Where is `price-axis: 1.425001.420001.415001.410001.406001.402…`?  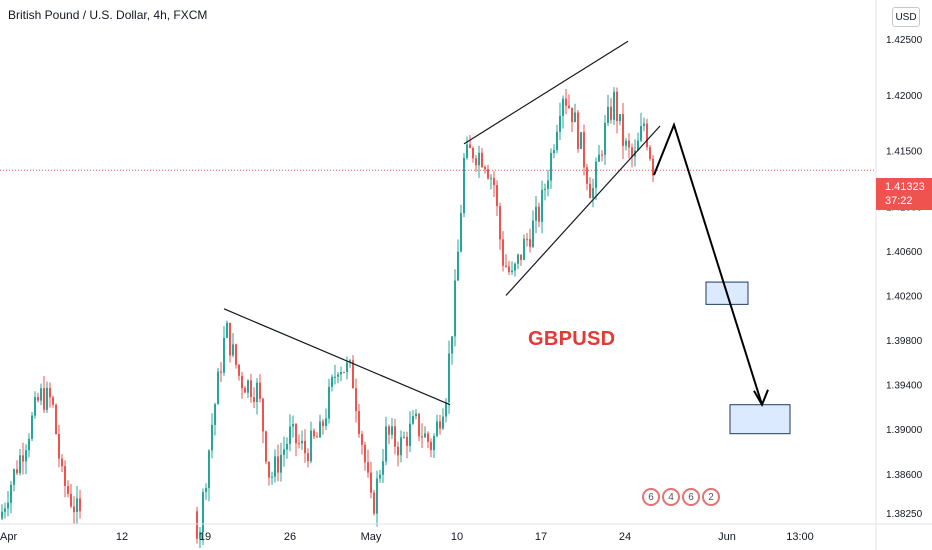 price-axis: 1.425001.420001.415001.410001.406001.402… is located at coordinates (904, 277).